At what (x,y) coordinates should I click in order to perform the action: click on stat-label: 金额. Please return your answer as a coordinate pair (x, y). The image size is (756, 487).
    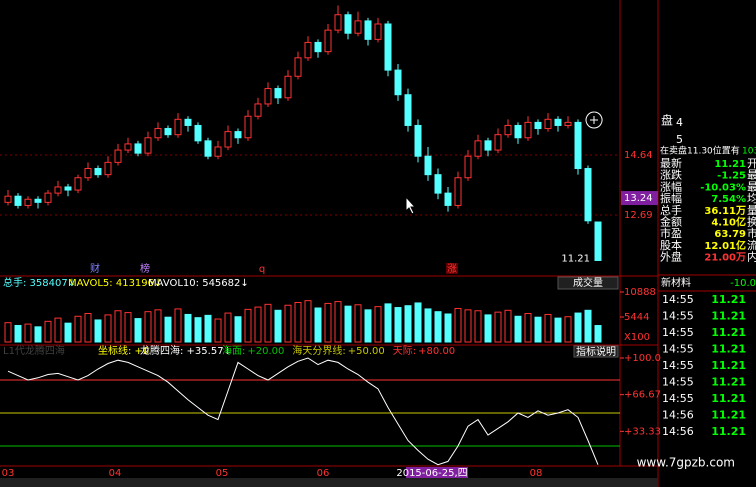
    Looking at the image, I should click on (671, 222).